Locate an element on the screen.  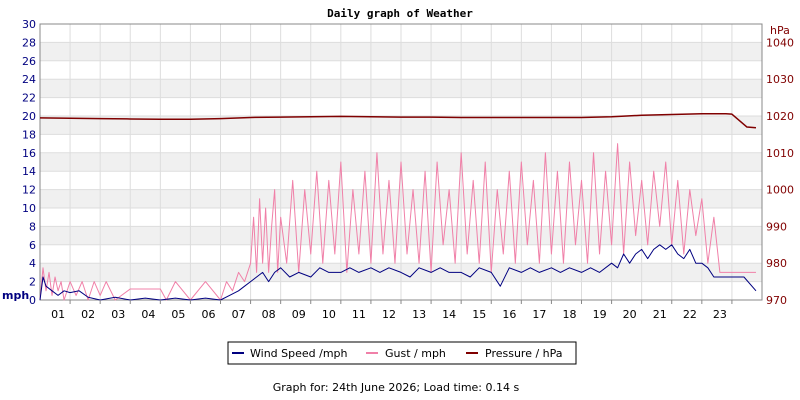
left-tick-label: 4 is located at coordinates (32, 263).